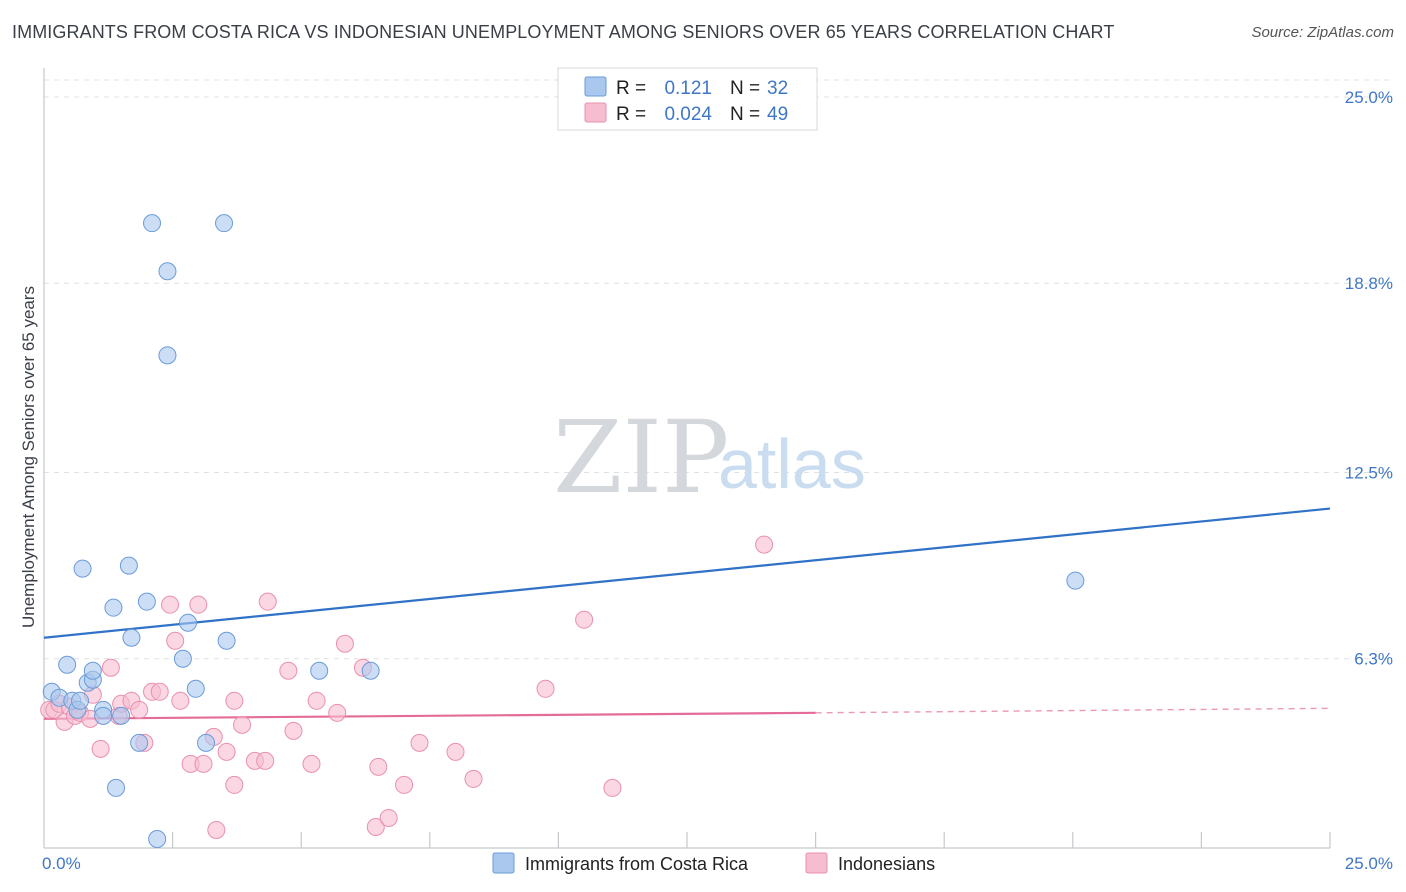 The height and width of the screenshot is (892, 1406). What do you see at coordinates (687, 573) in the screenshot?
I see `trend-line-costa-rica` at bounding box center [687, 573].